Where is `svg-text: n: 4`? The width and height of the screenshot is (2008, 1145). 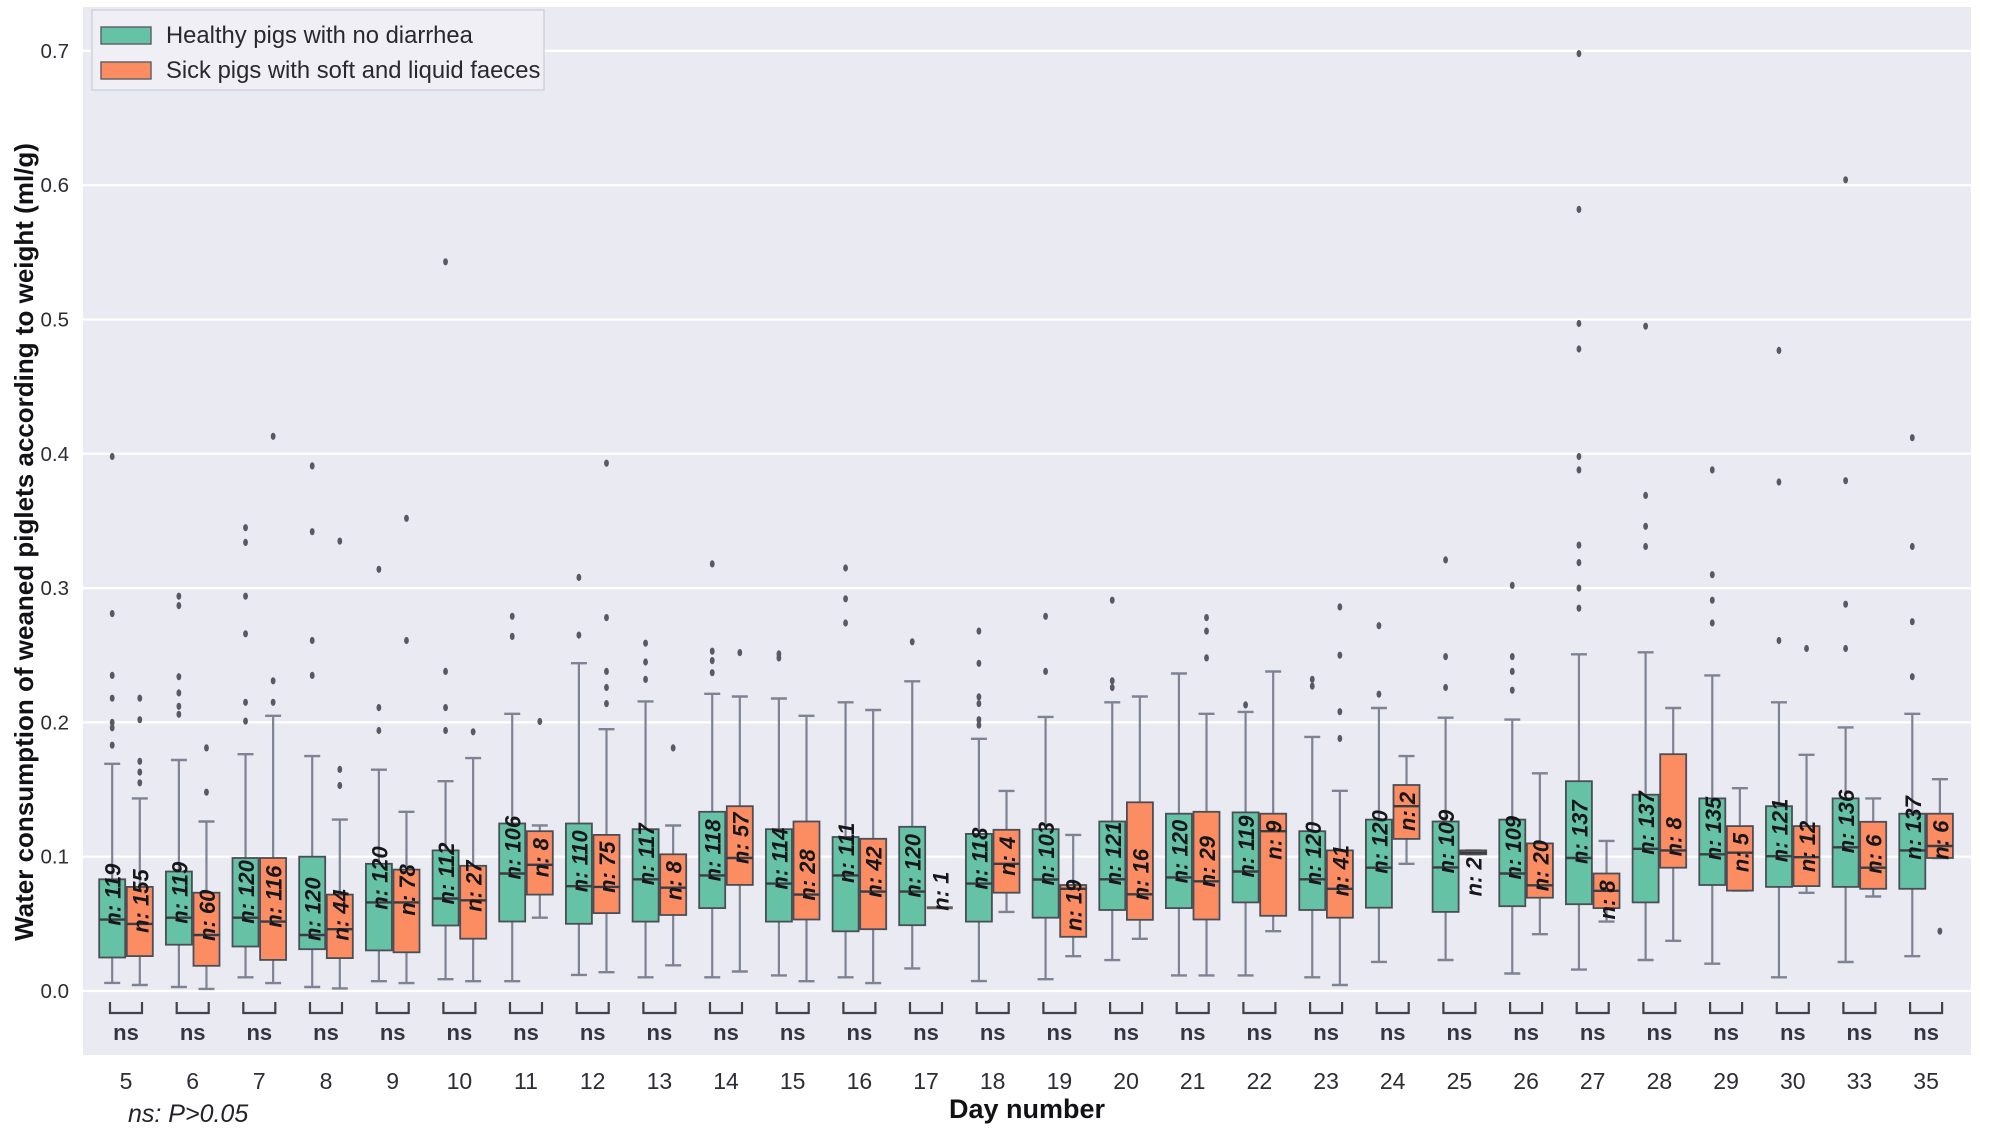
svg-text: n: 4 is located at coordinates (1007, 856).